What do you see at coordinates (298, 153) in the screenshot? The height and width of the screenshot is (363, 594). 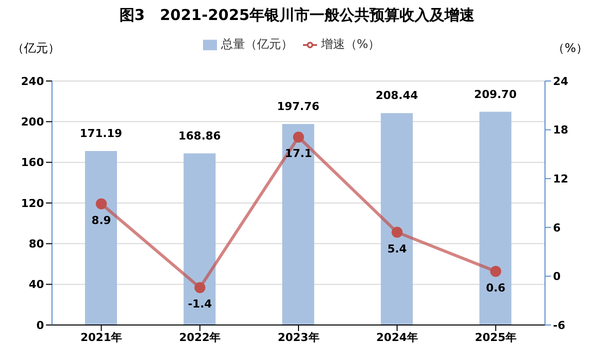 I see `data-label: 17.1` at bounding box center [298, 153].